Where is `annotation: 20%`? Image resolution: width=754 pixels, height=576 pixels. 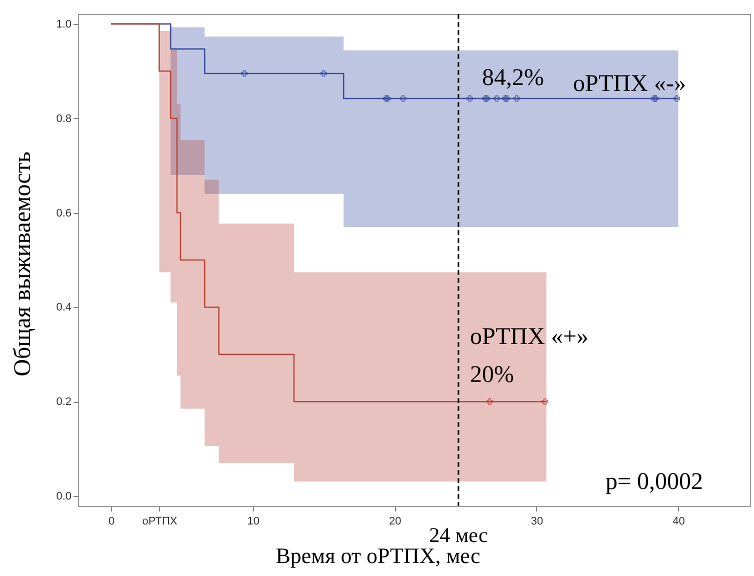
annotation: 20% is located at coordinates (492, 375).